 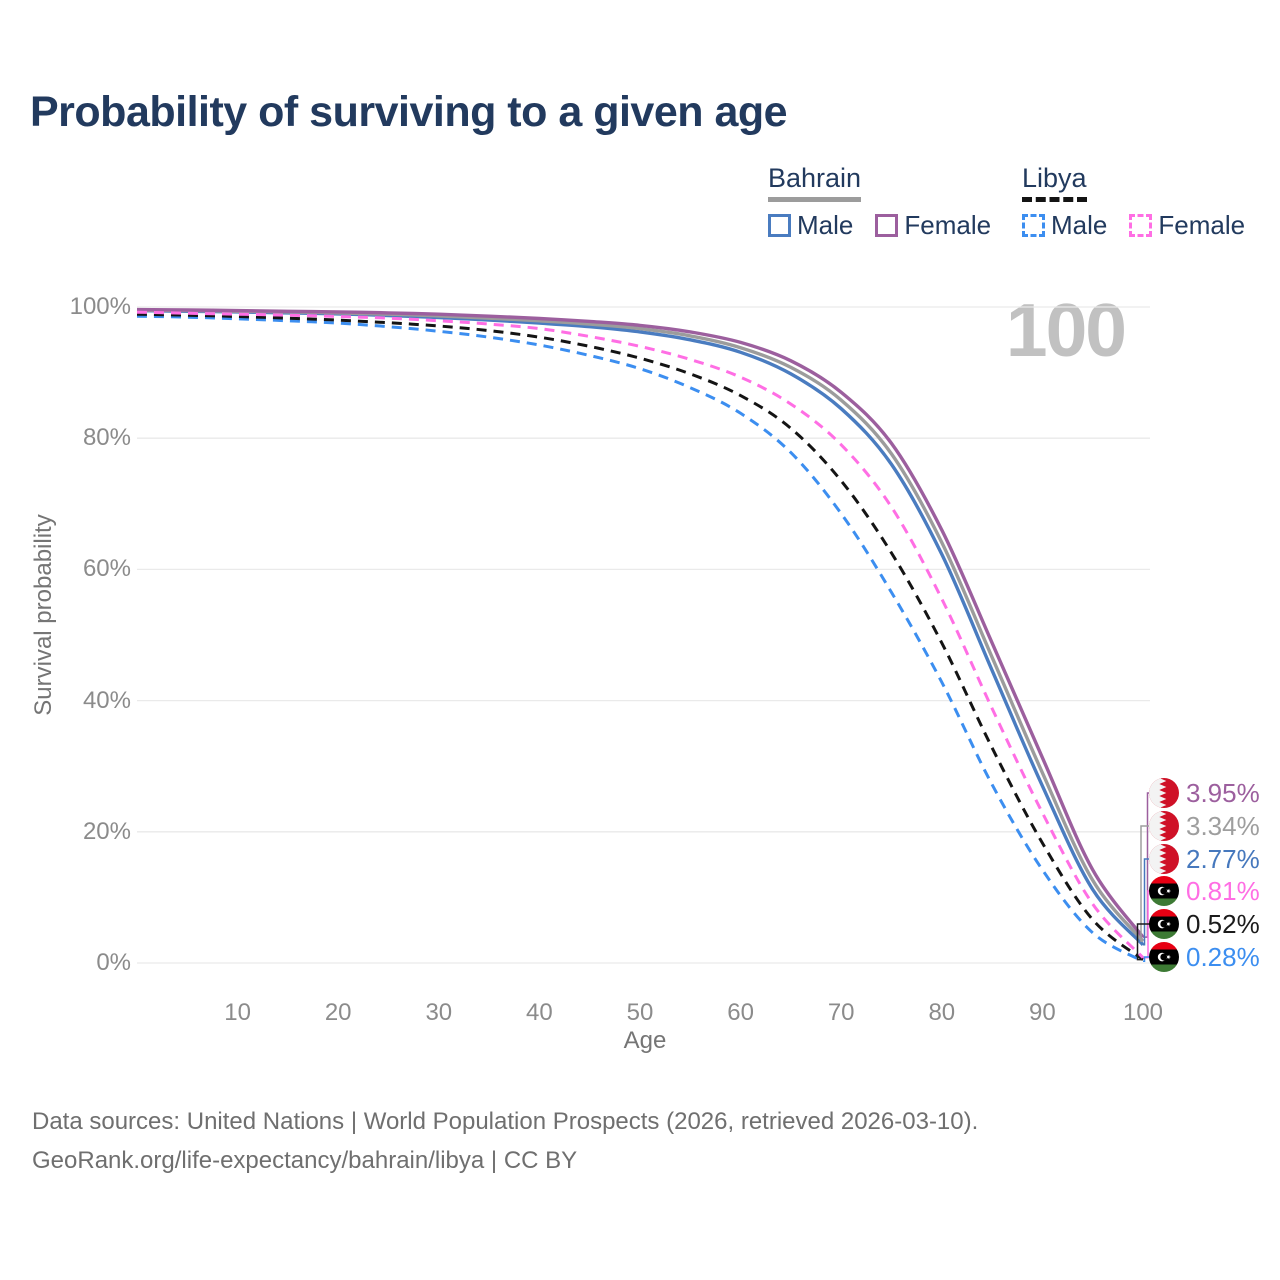 I want to click on bahrain-female-swatch-icon, so click(x=887, y=225).